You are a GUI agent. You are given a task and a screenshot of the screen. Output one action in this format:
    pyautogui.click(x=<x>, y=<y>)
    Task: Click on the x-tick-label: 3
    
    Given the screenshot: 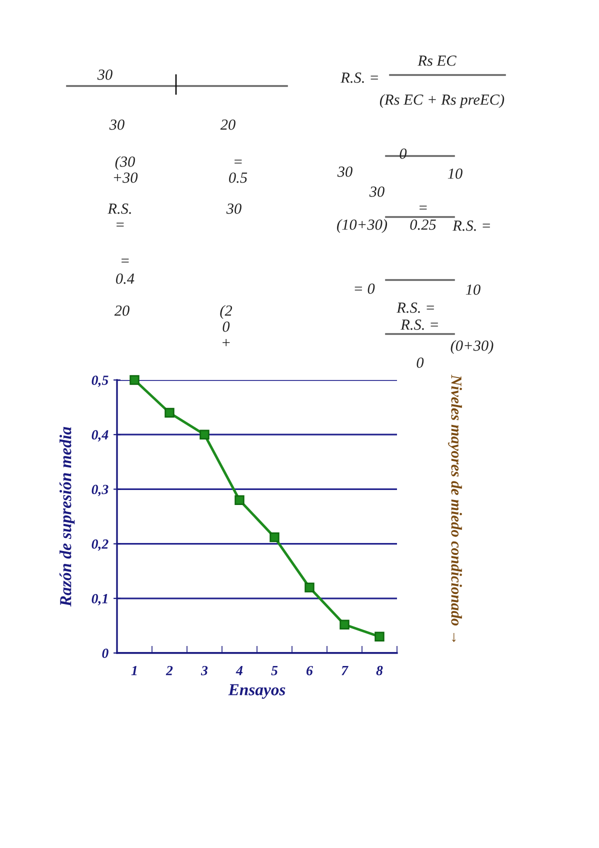 What is the action you would take?
    pyautogui.click(x=204, y=671)
    